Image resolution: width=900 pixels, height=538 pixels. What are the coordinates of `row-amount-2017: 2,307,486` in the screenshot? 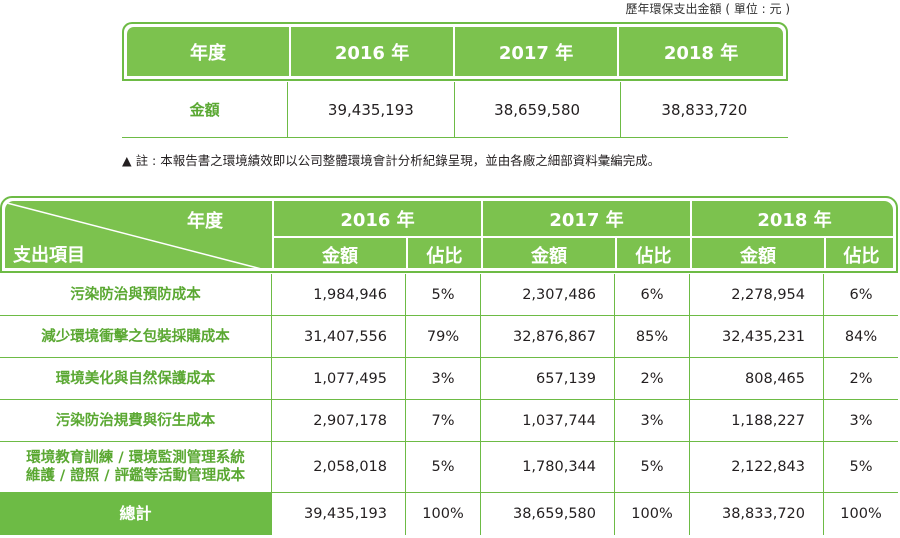 It's located at (547, 294).